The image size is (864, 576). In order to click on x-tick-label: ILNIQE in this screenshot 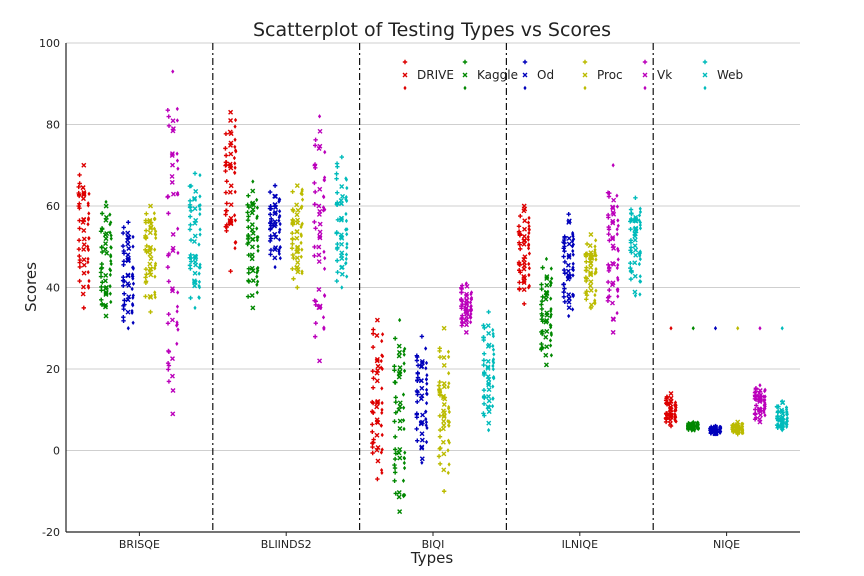, I will do `click(580, 544)`.